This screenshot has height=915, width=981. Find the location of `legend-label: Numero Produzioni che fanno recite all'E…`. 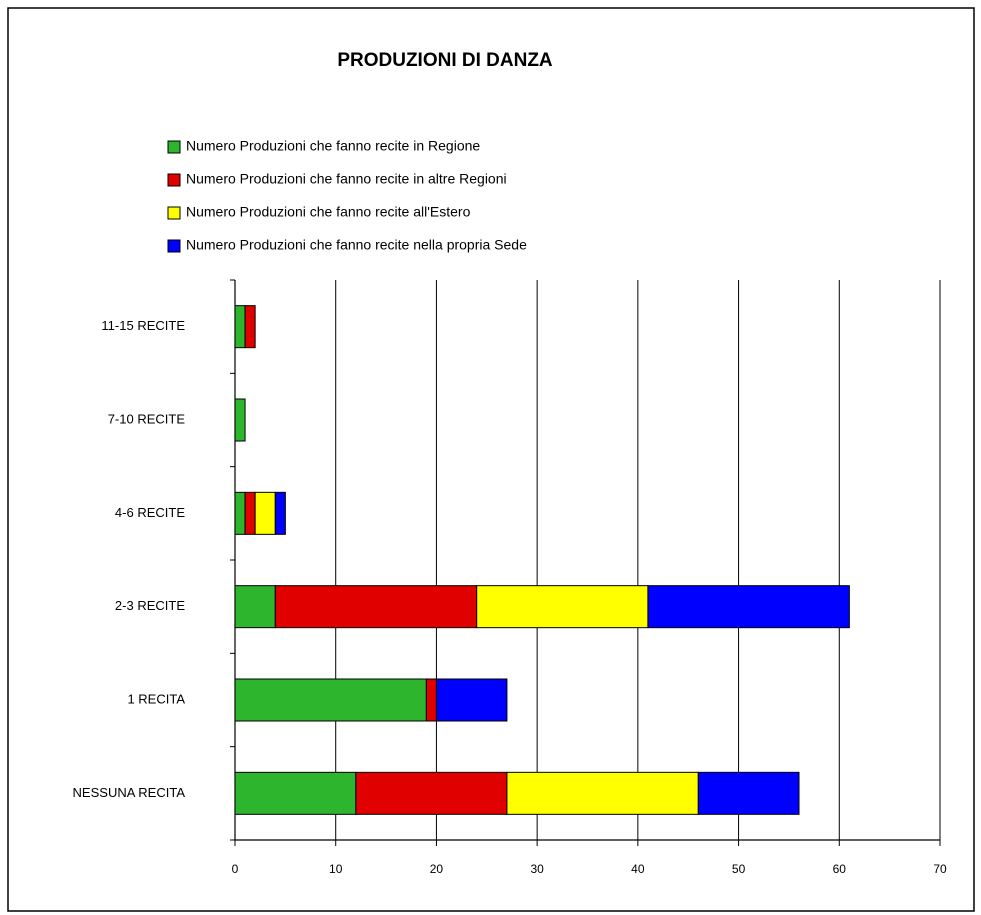

legend-label: Numero Produzioni che fanno recite all'E… is located at coordinates (328, 212).